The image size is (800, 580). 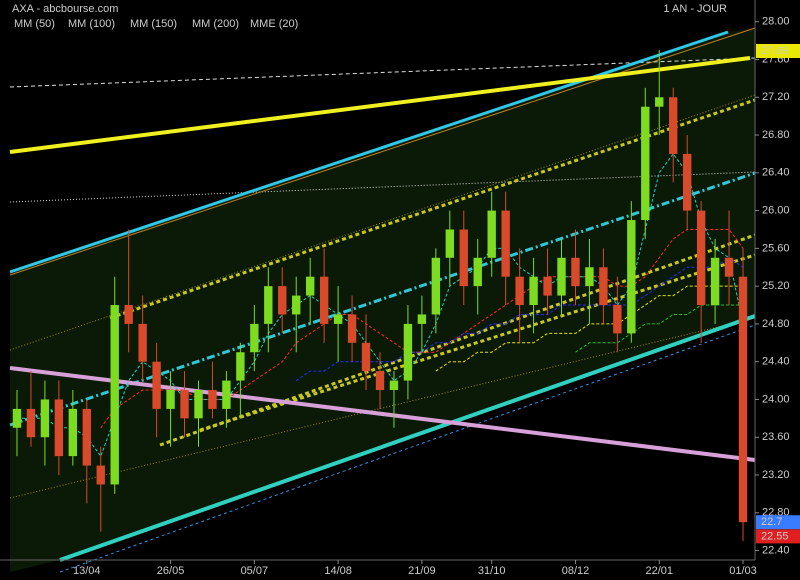 What do you see at coordinates (338, 571) in the screenshot?
I see `x-tick-label: 14/08` at bounding box center [338, 571].